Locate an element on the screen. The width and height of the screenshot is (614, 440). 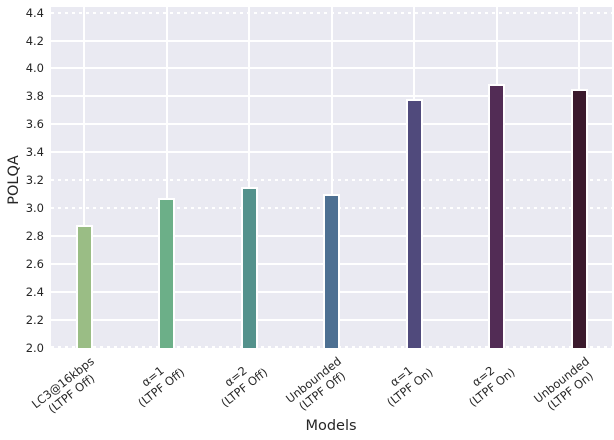
x-tick-label: α=2 (LTPF Off) is located at coordinates (244, 387).